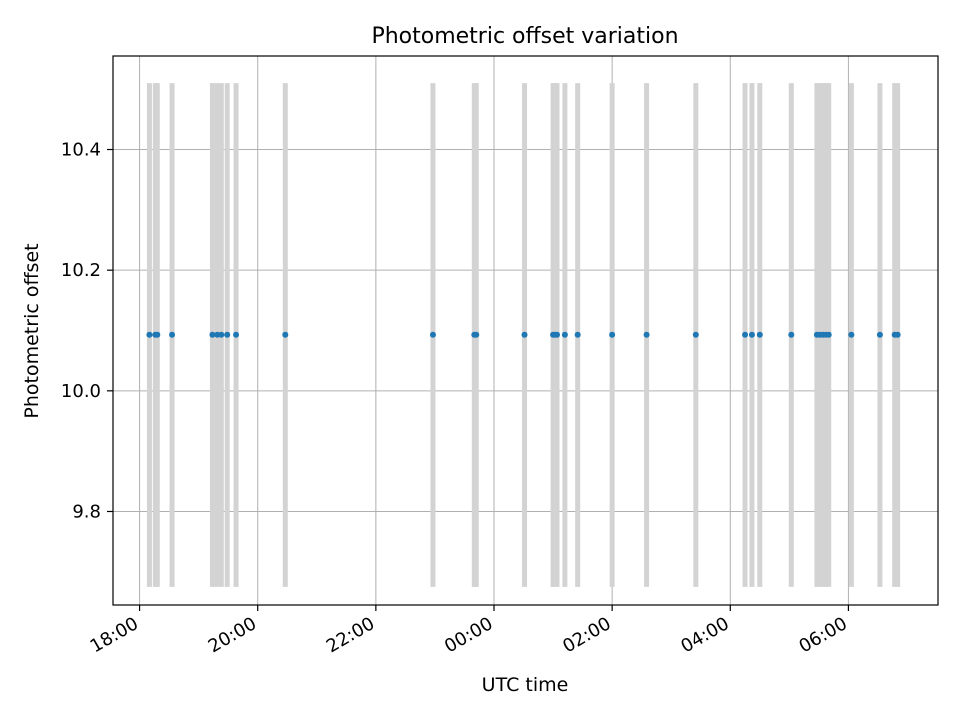  What do you see at coordinates (81, 150) in the screenshot?
I see `y-tick-label: 10.4` at bounding box center [81, 150].